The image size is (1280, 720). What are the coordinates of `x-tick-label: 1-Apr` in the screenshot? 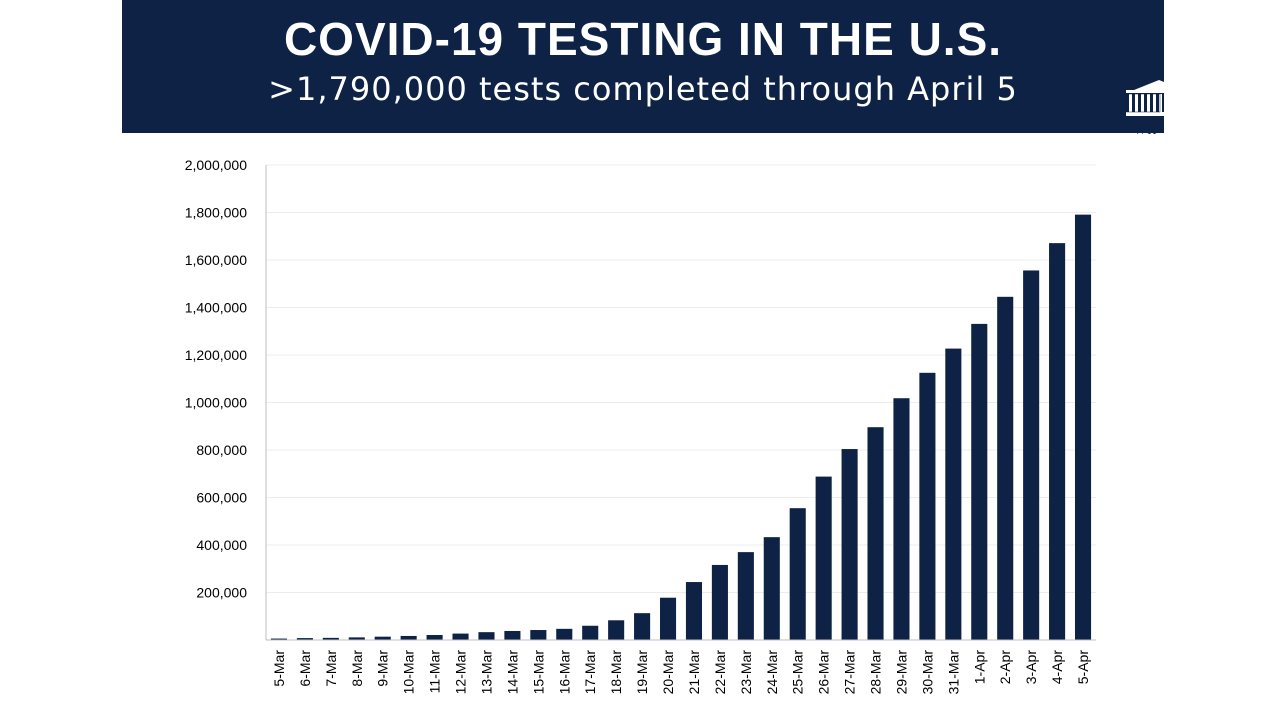 It's located at (979, 667).